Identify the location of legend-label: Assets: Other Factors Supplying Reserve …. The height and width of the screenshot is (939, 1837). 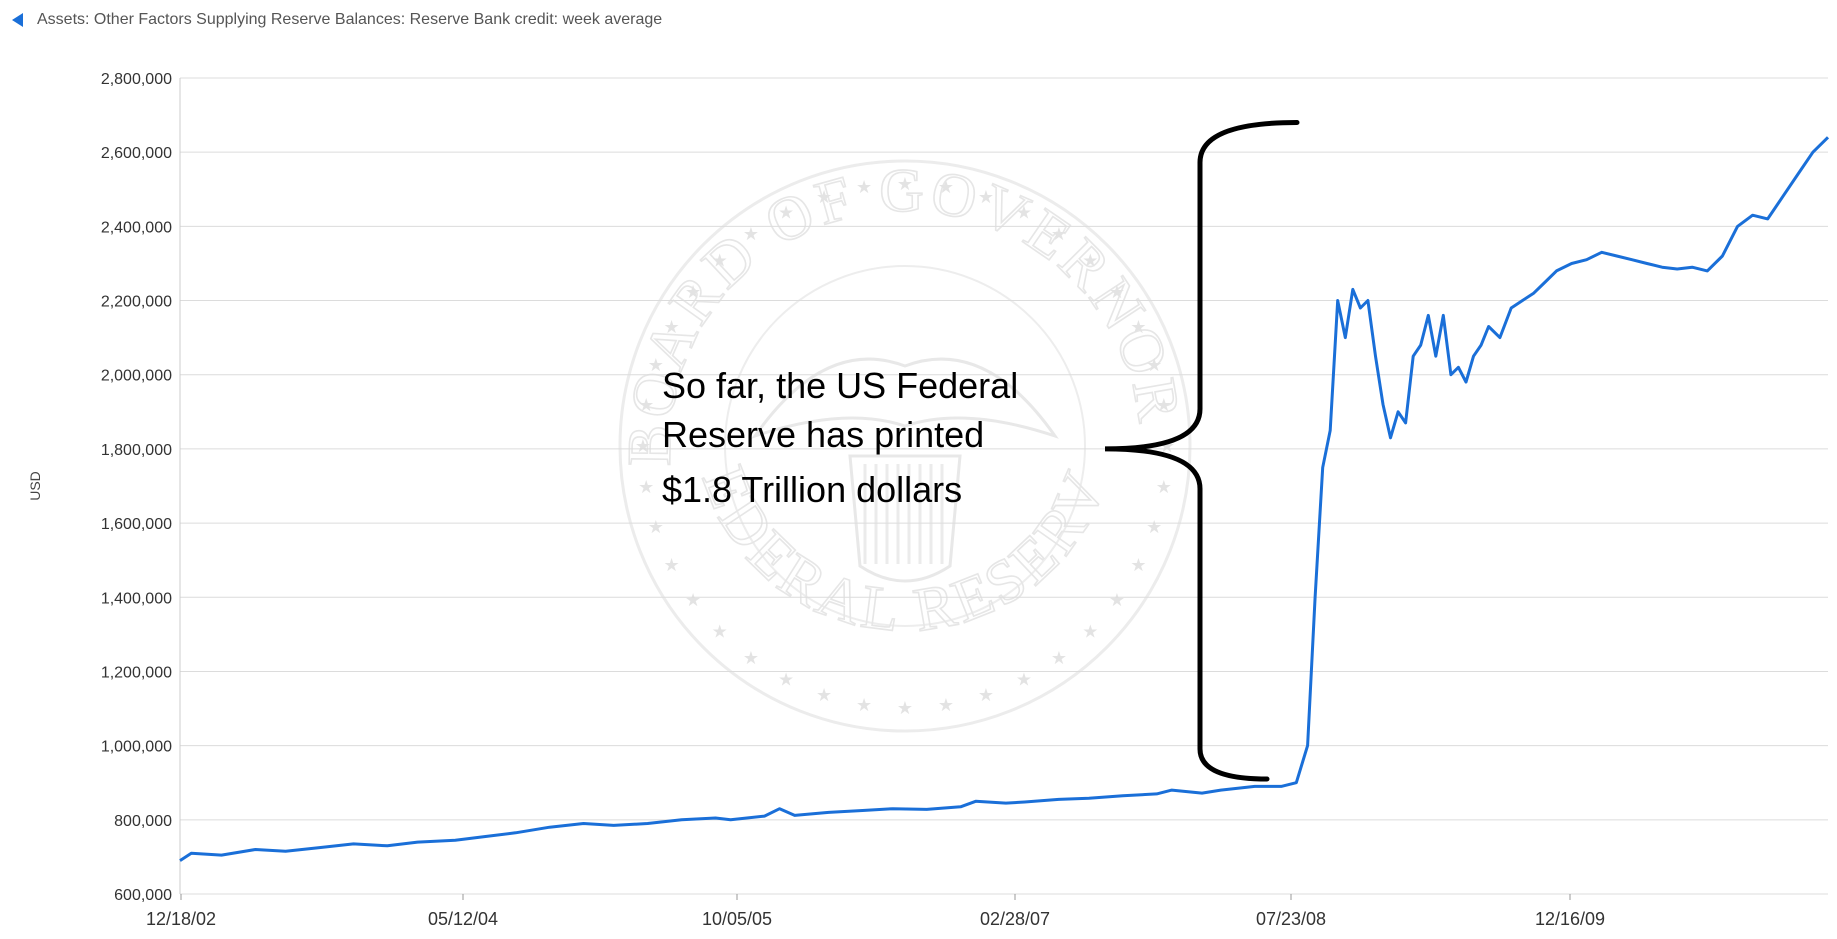
(350, 19).